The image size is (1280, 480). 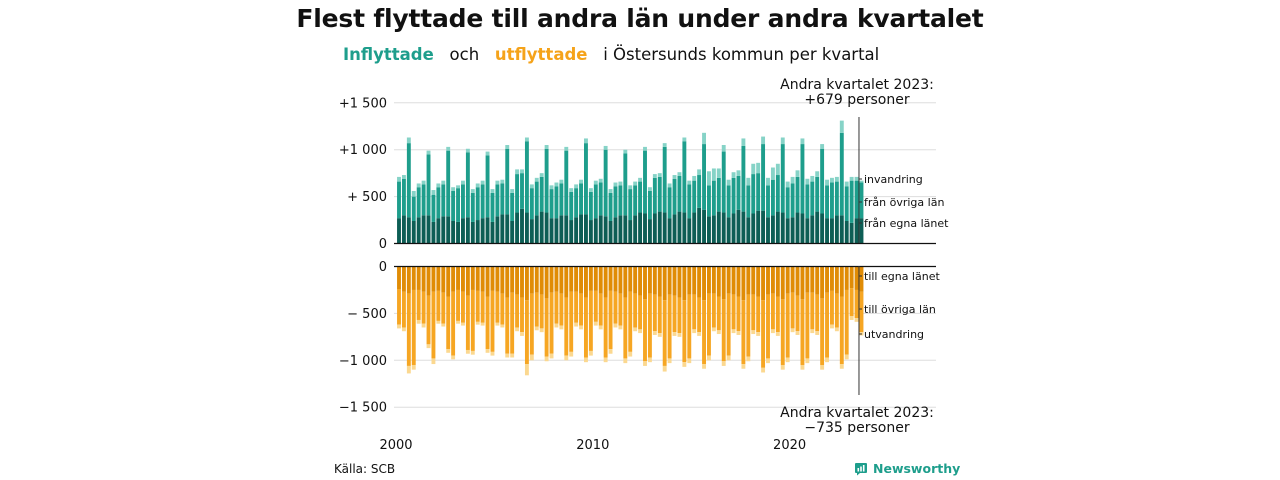 I want to click on brand: Newsworthy, so click(x=907, y=468).